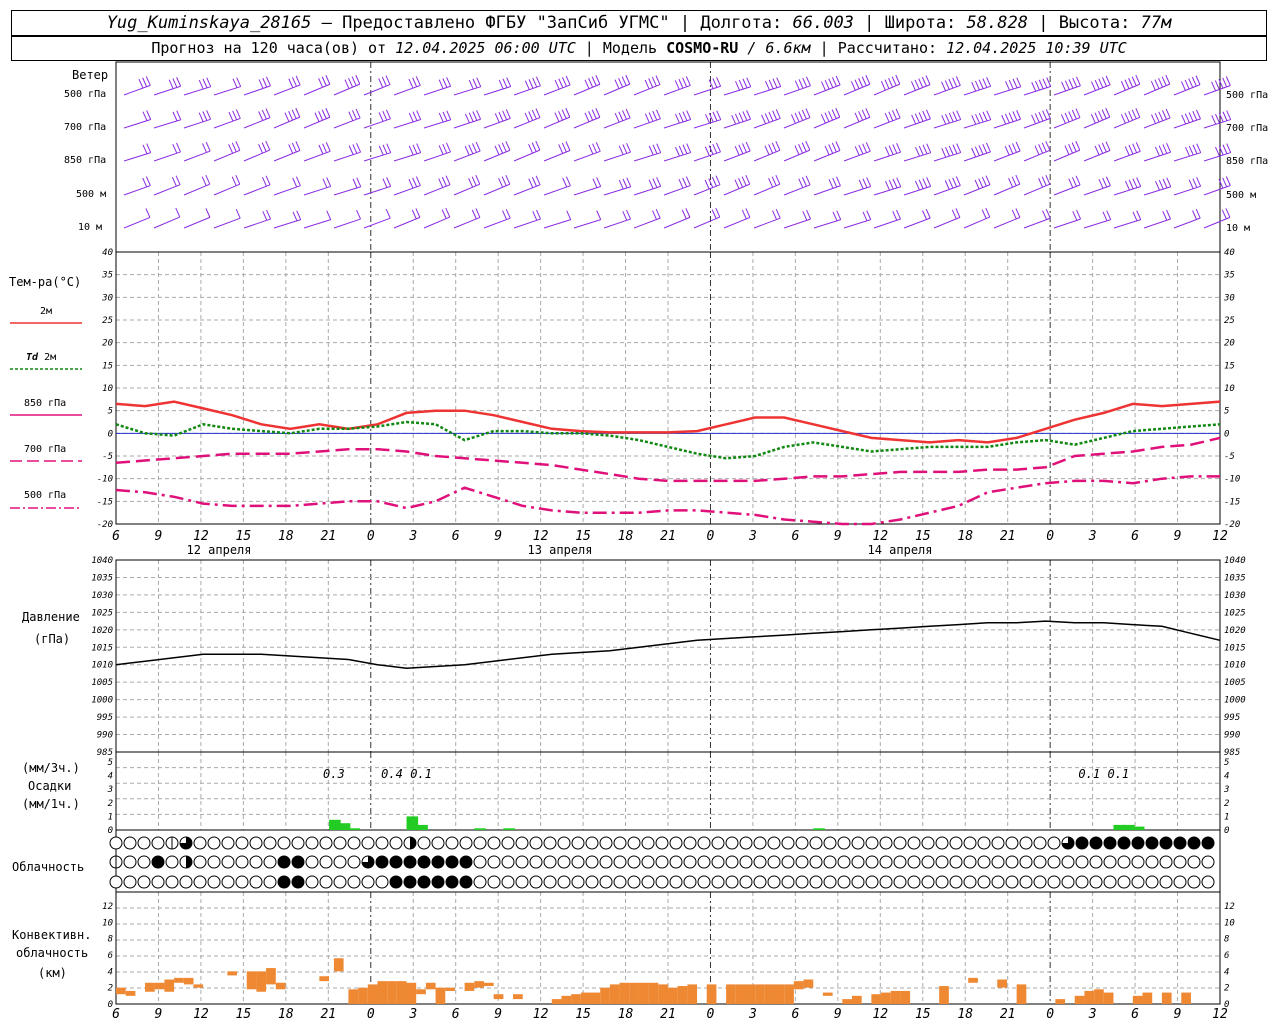  What do you see at coordinates (354, 829) in the screenshot?
I see `precip-bar` at bounding box center [354, 829].